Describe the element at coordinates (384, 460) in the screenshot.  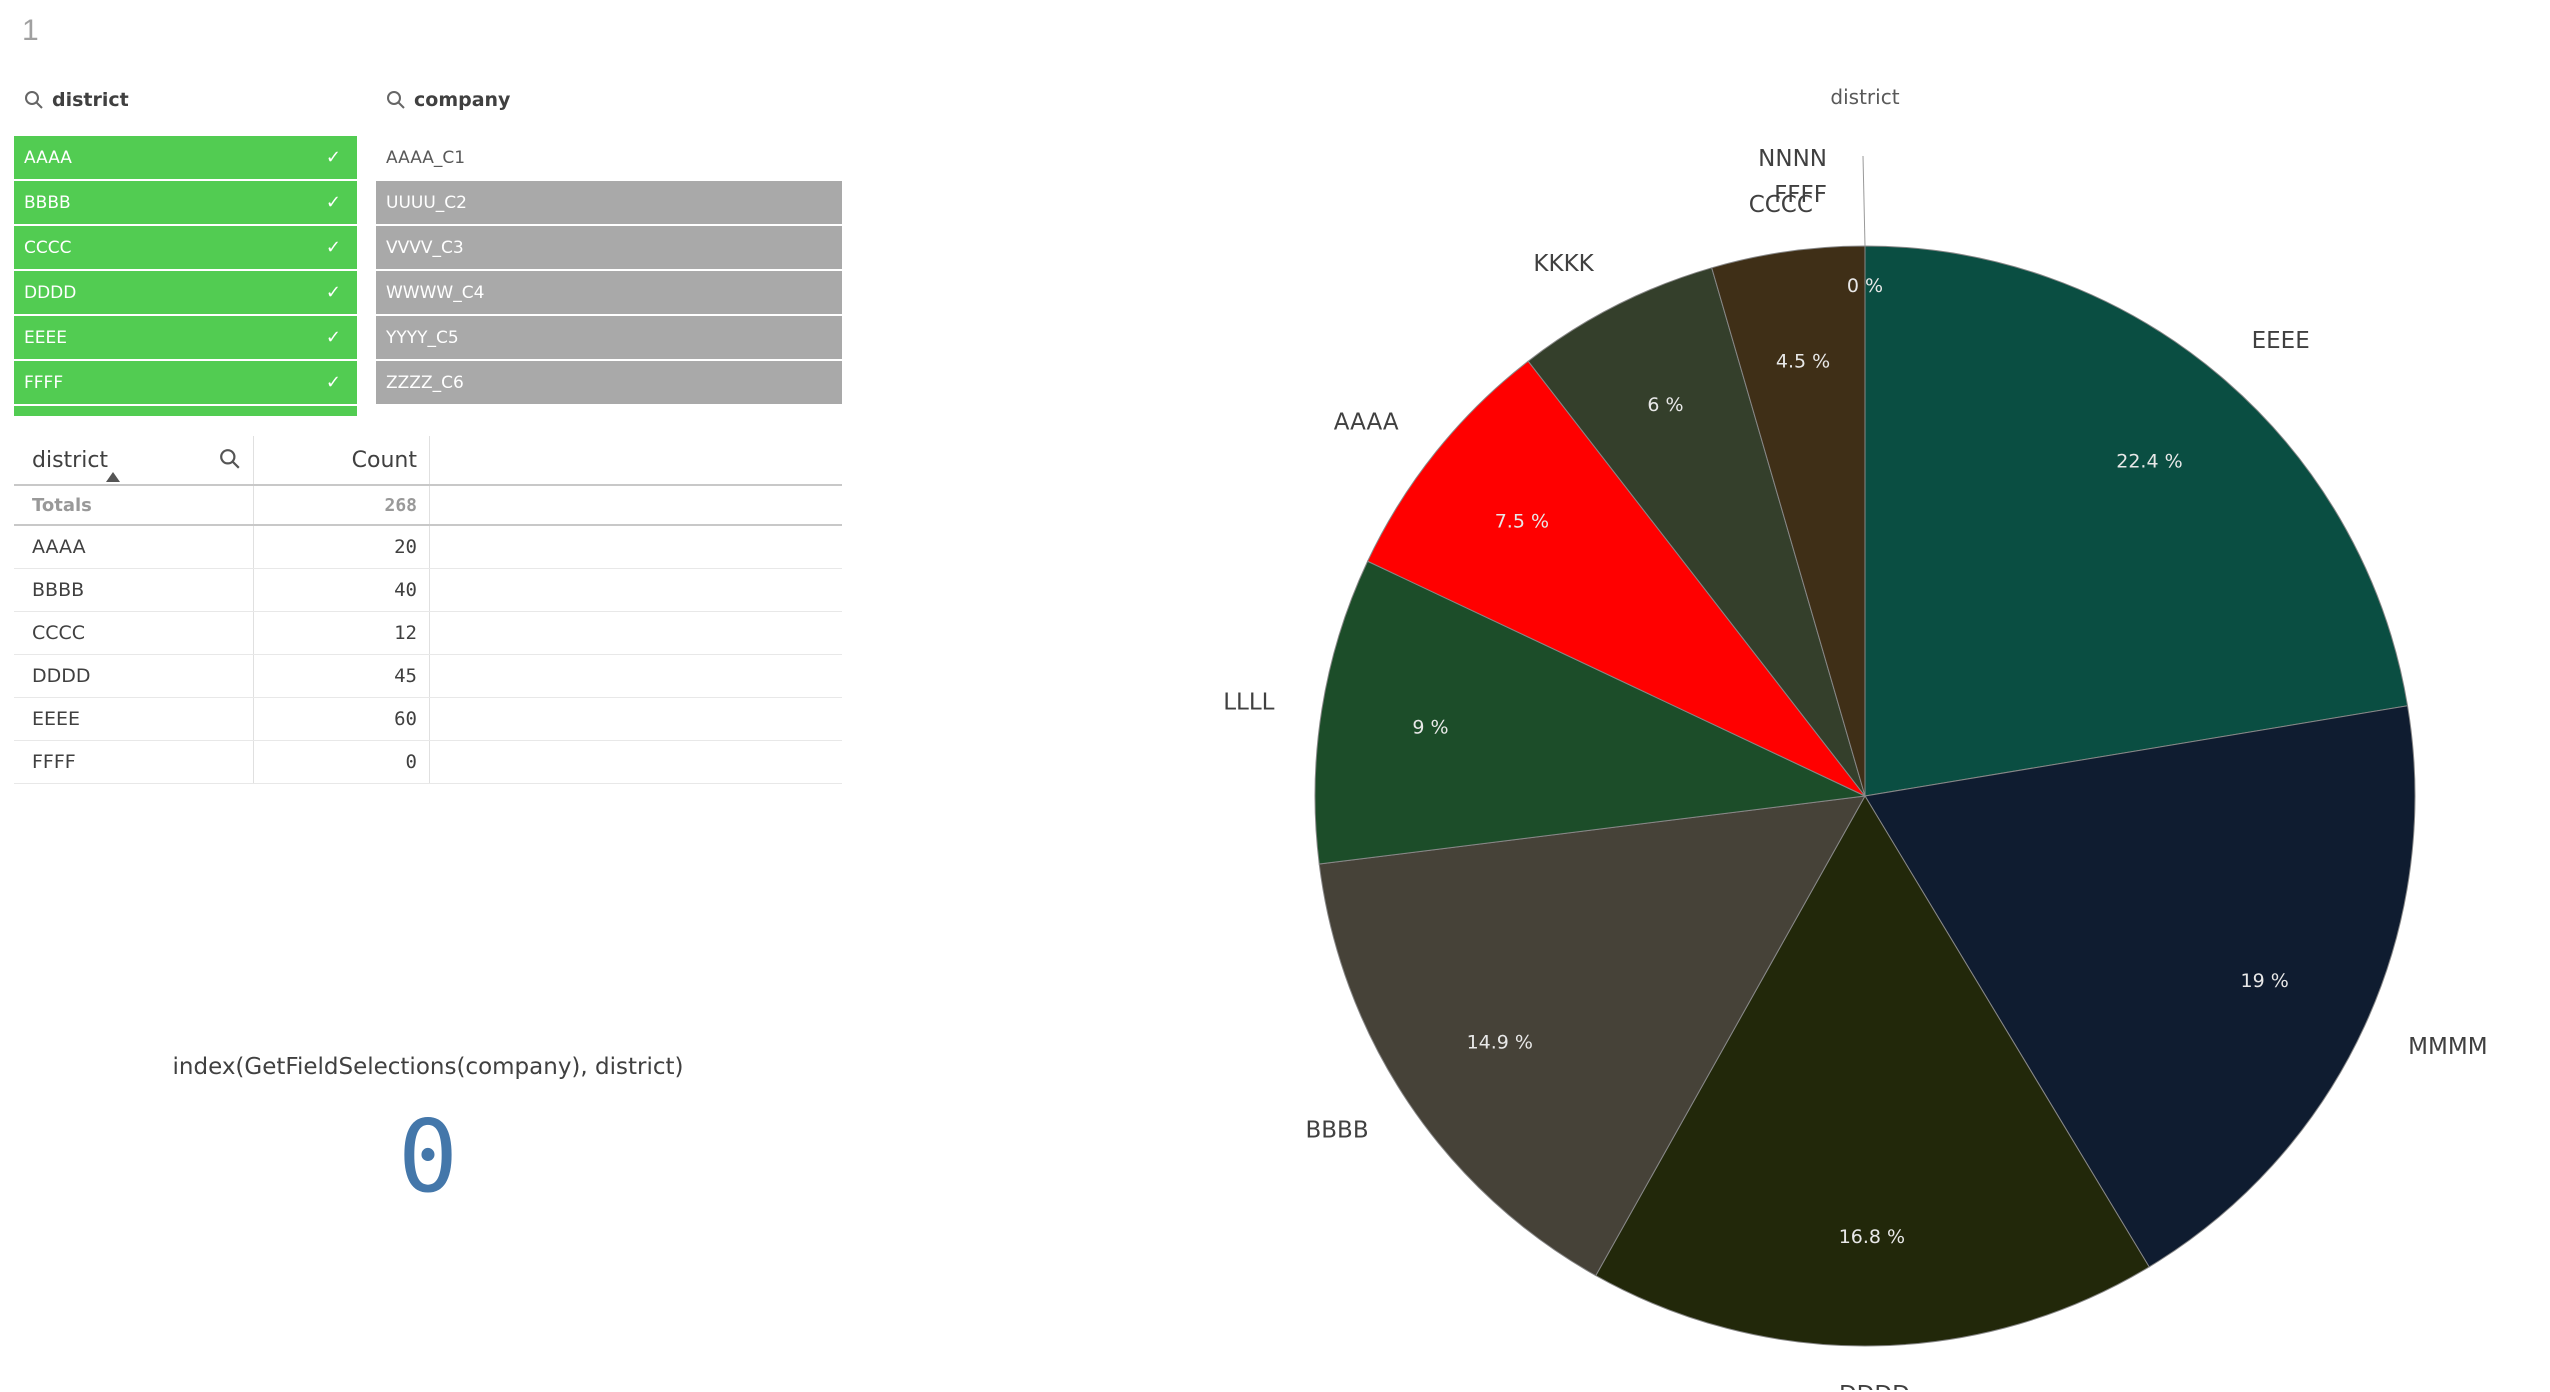
I see `count-header-label: Count` at that location.